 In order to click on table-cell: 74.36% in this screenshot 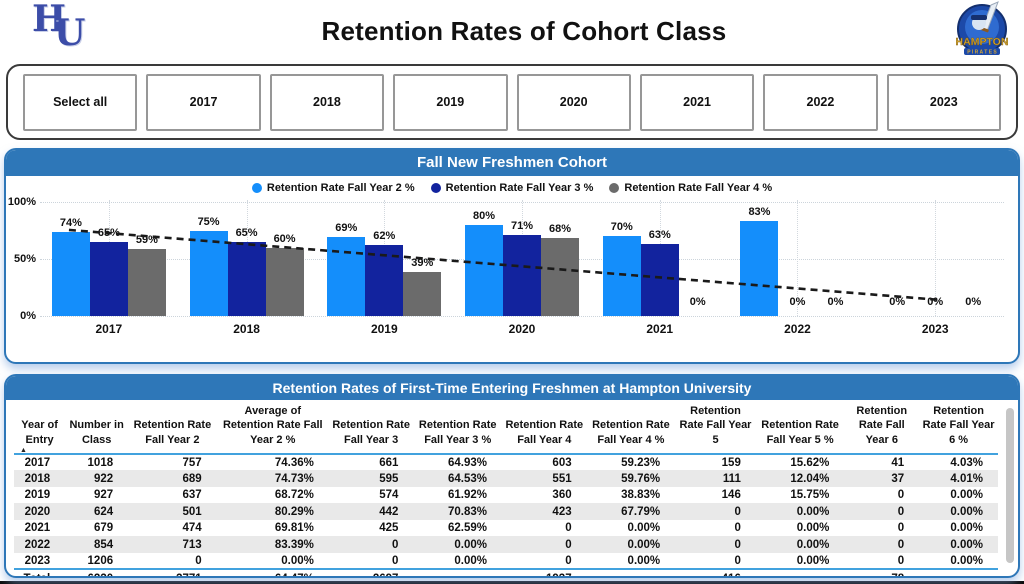, I will do `click(294, 462)`.